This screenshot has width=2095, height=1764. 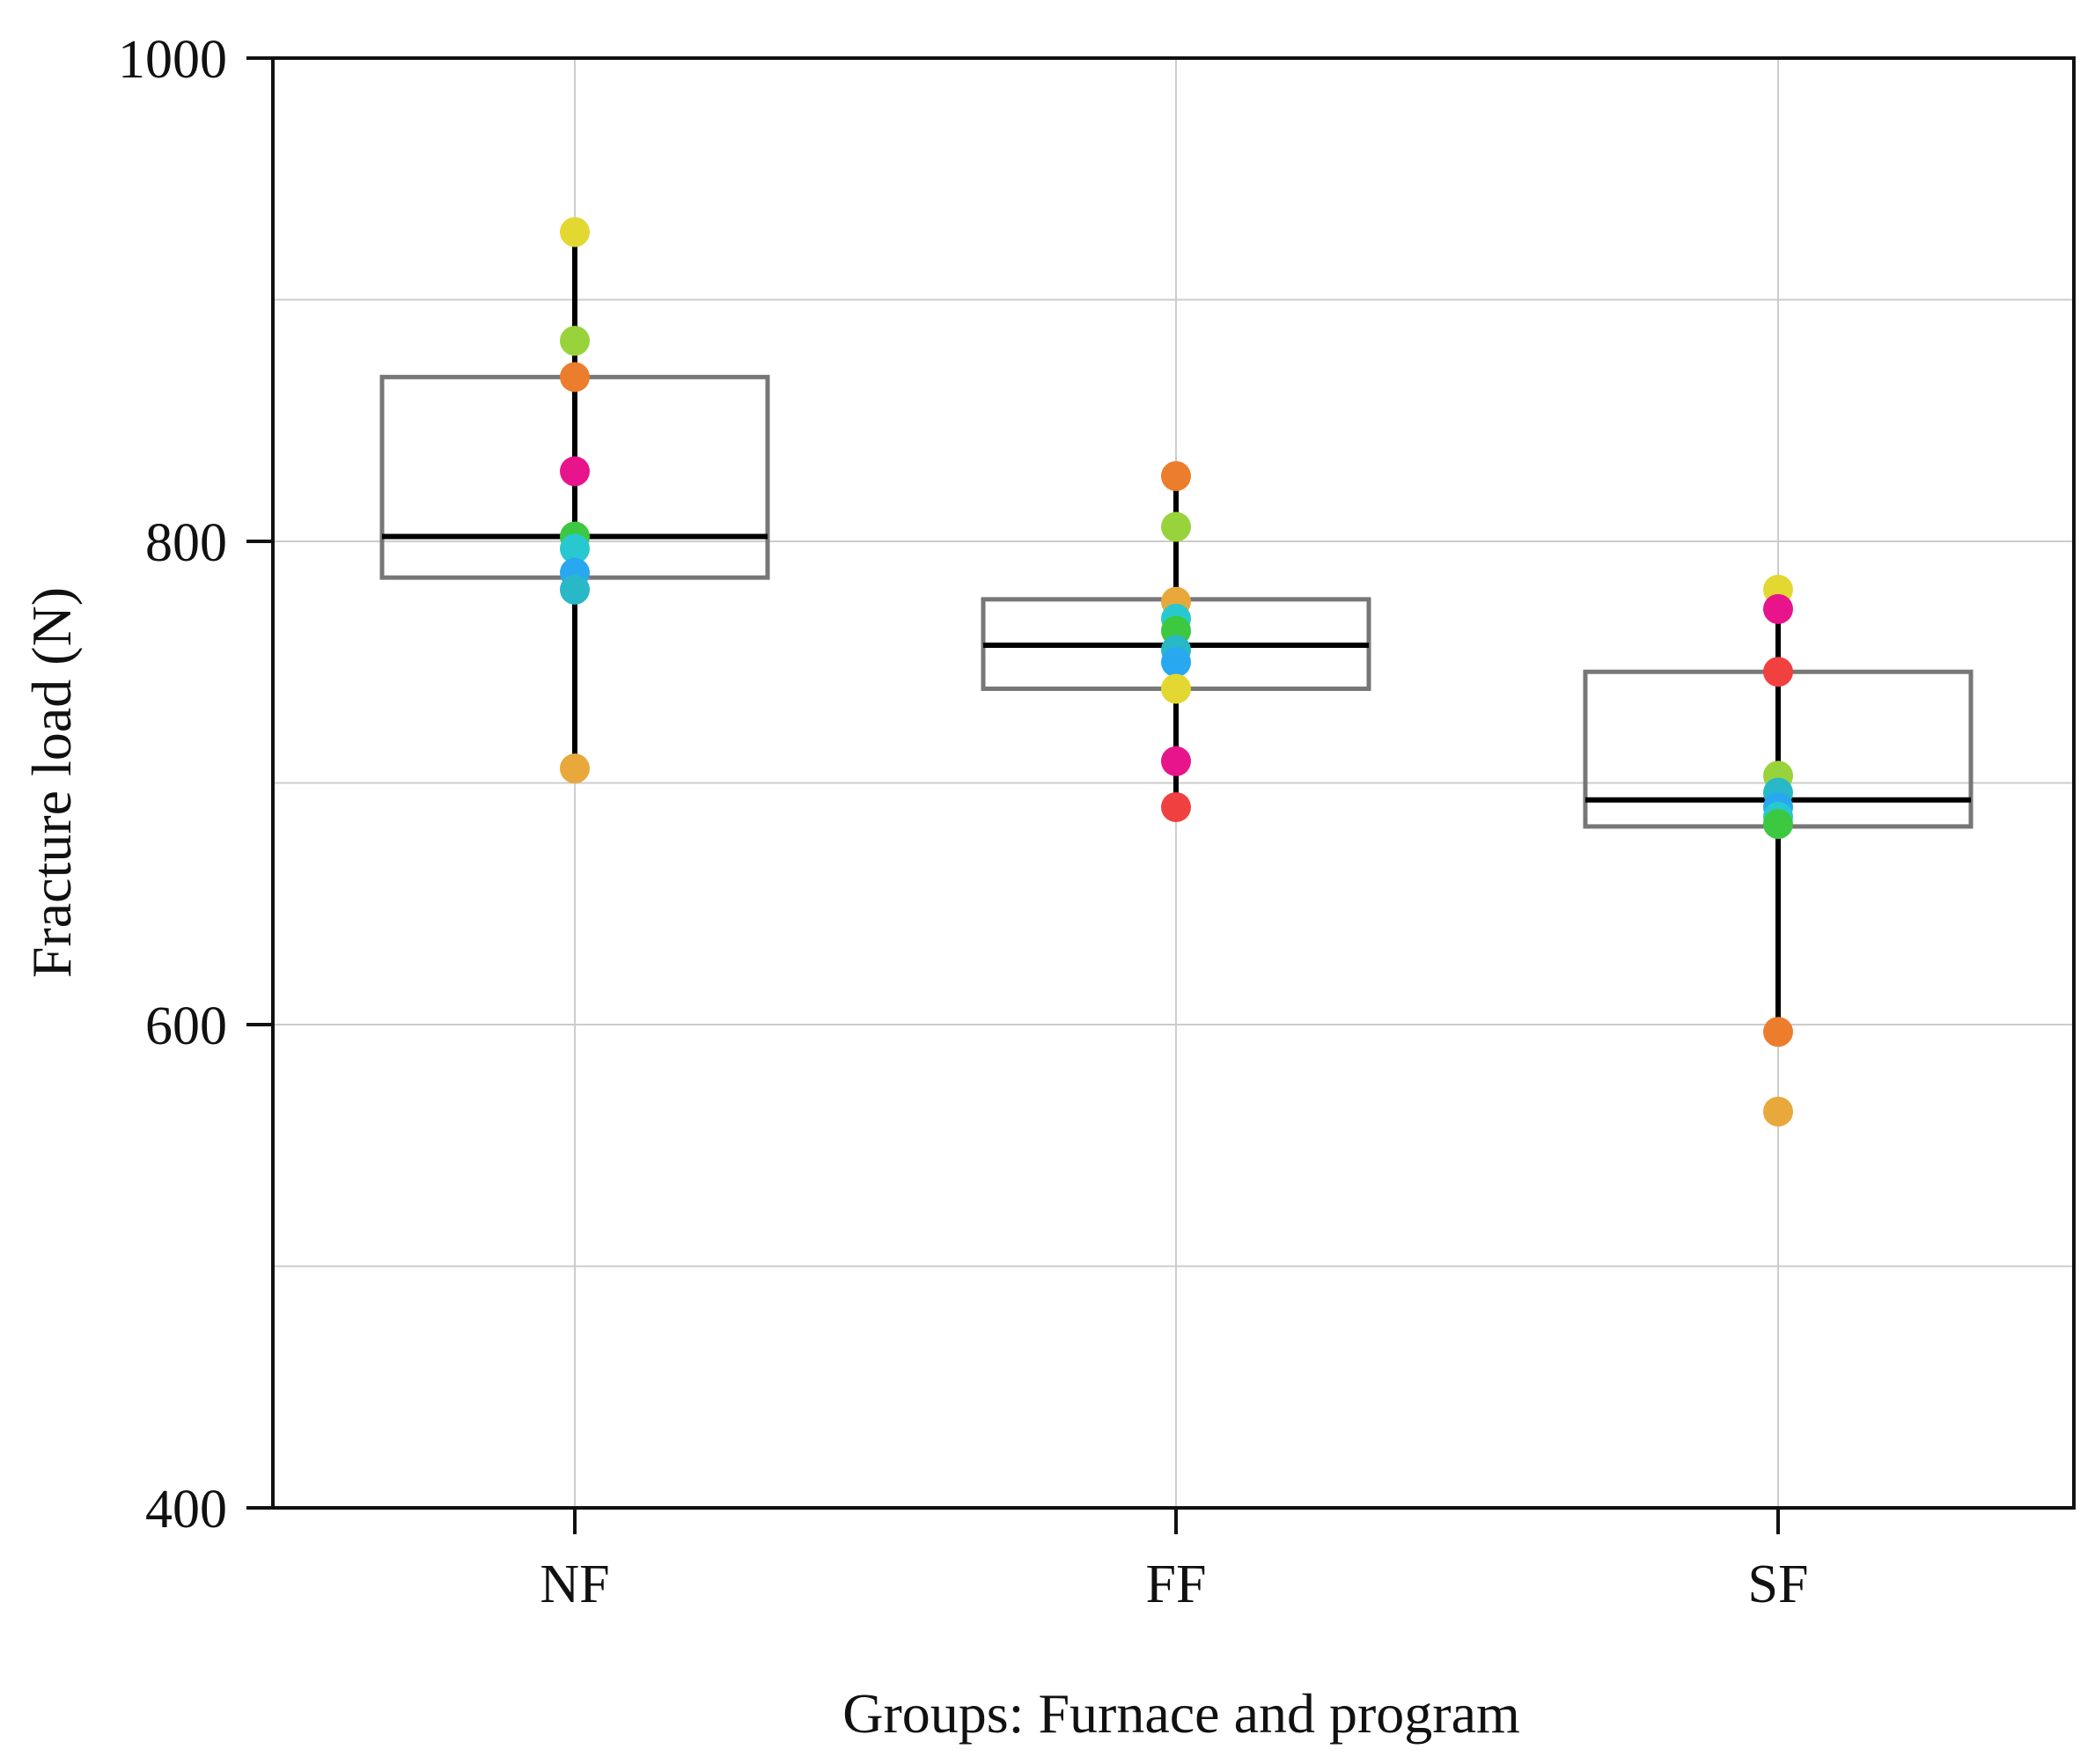 What do you see at coordinates (172, 60) in the screenshot?
I see `y-tick-label: 1000` at bounding box center [172, 60].